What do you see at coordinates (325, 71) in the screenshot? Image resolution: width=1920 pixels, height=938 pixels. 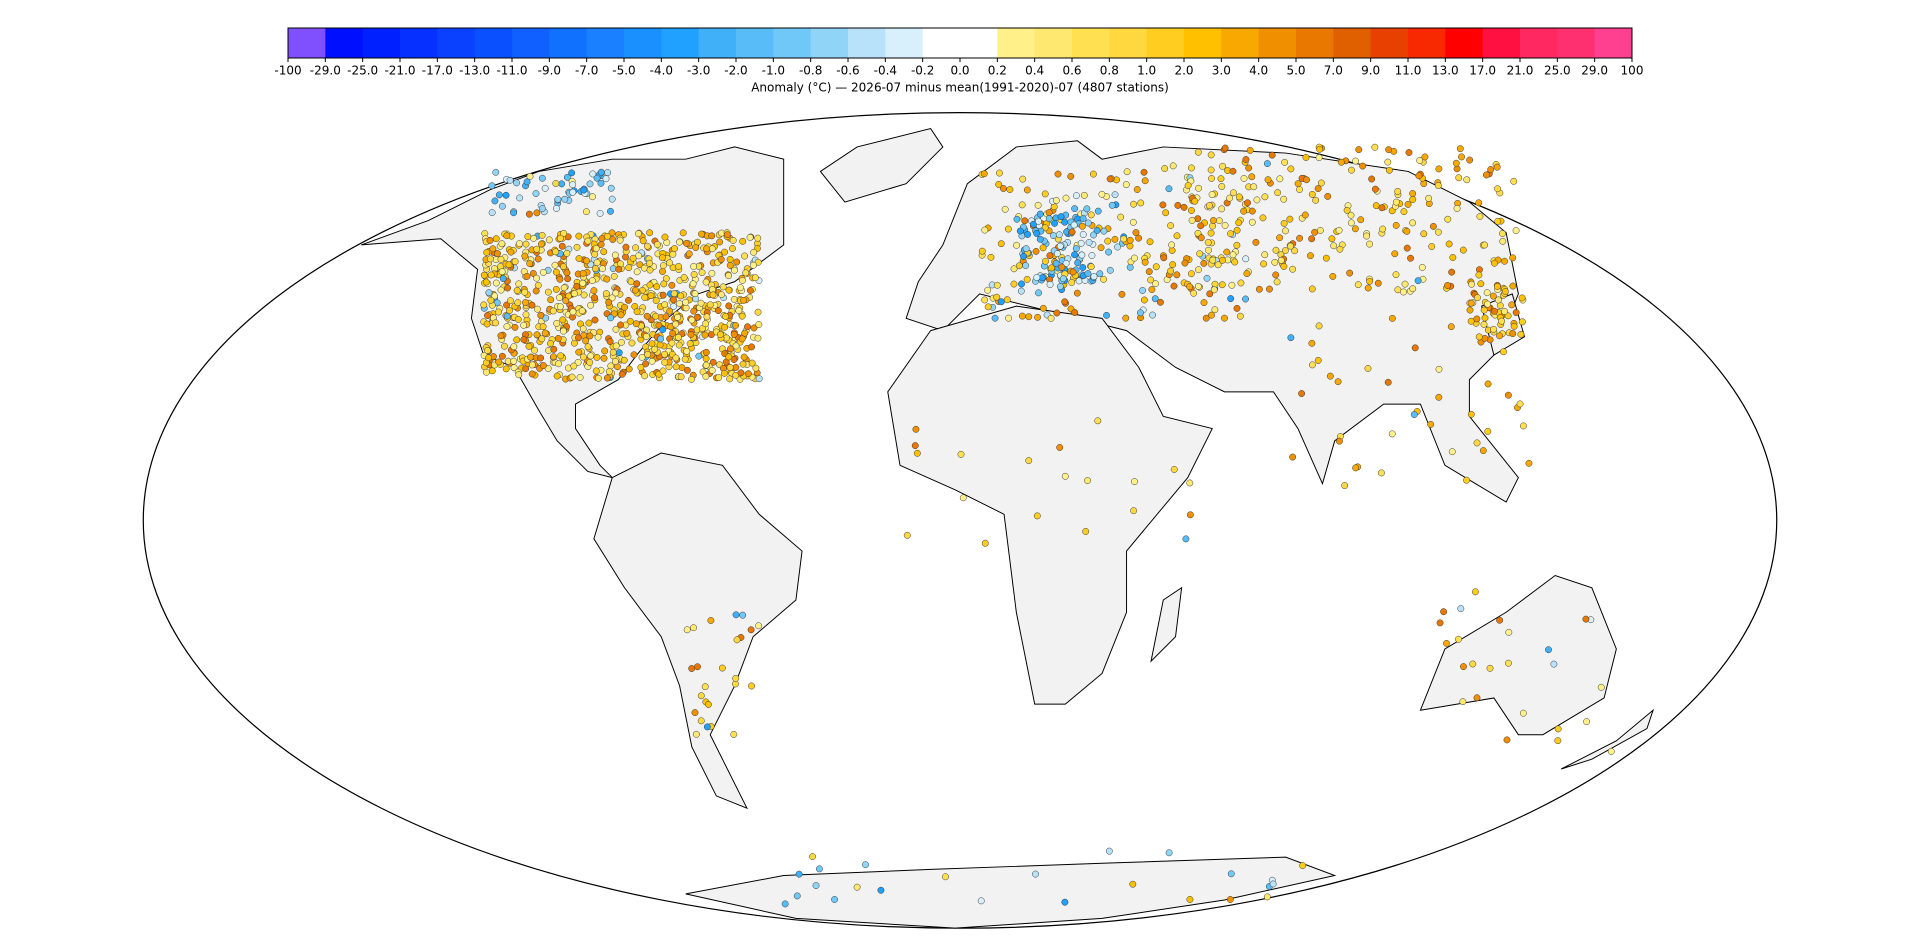 I see `colorbar-tick-label: -29.0` at bounding box center [325, 71].